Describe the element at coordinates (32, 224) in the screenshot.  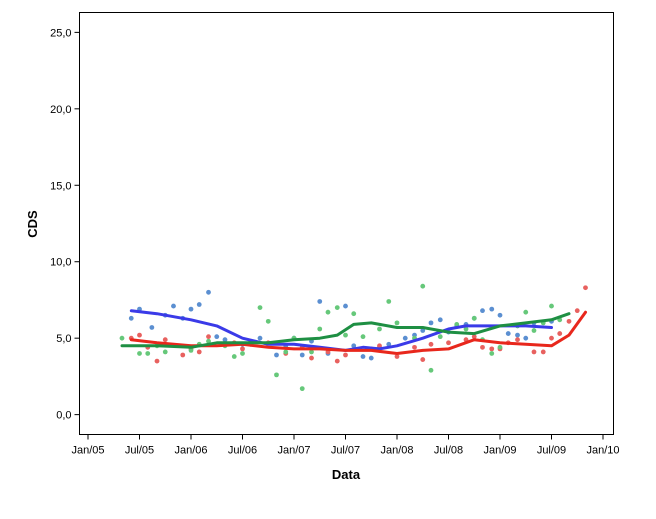
I see `y-axis-label: CDS` at that location.